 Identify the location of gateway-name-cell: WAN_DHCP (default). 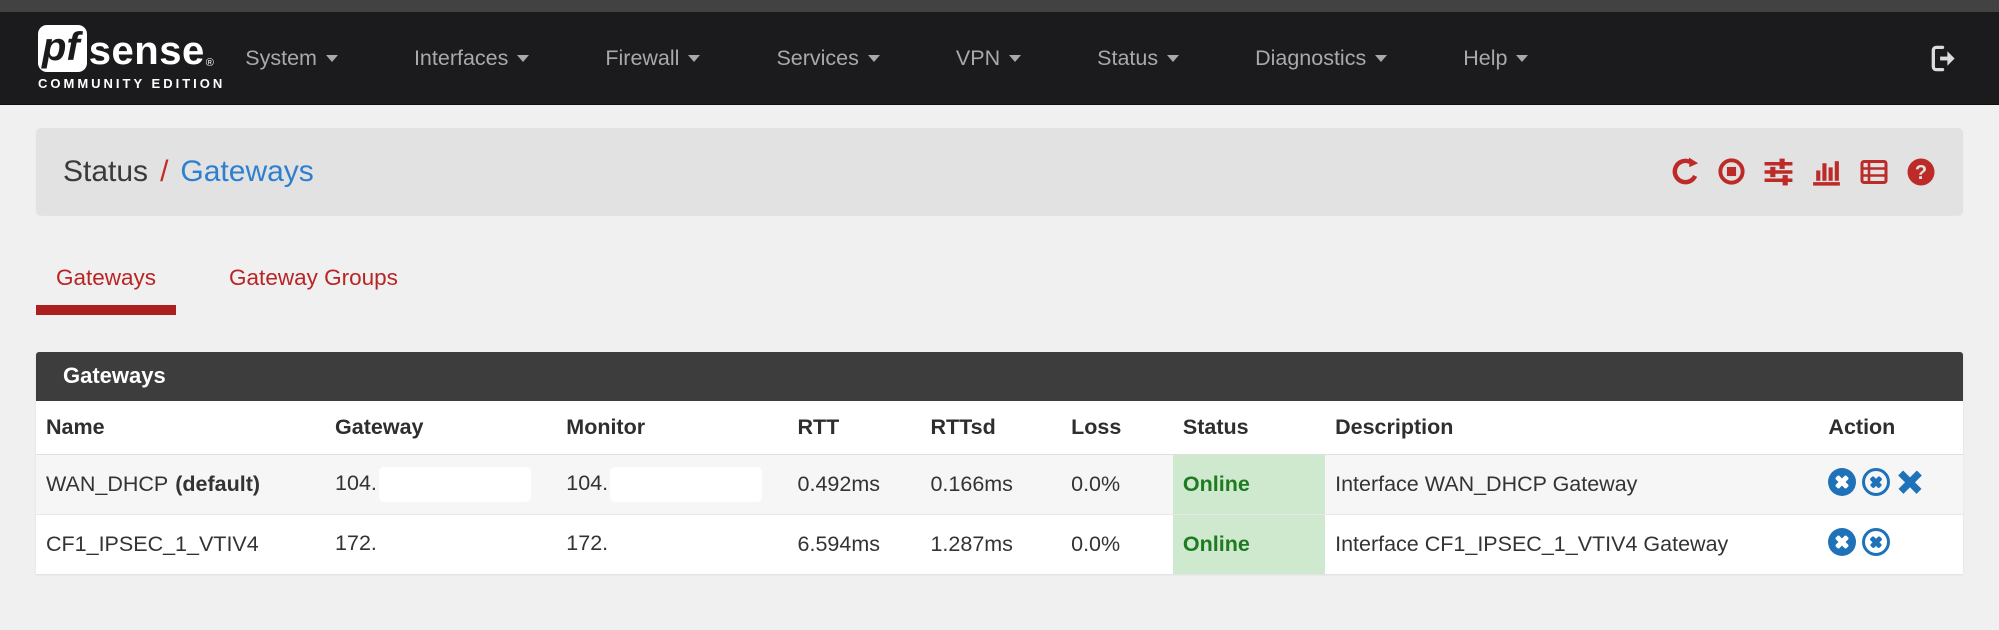
(181, 484).